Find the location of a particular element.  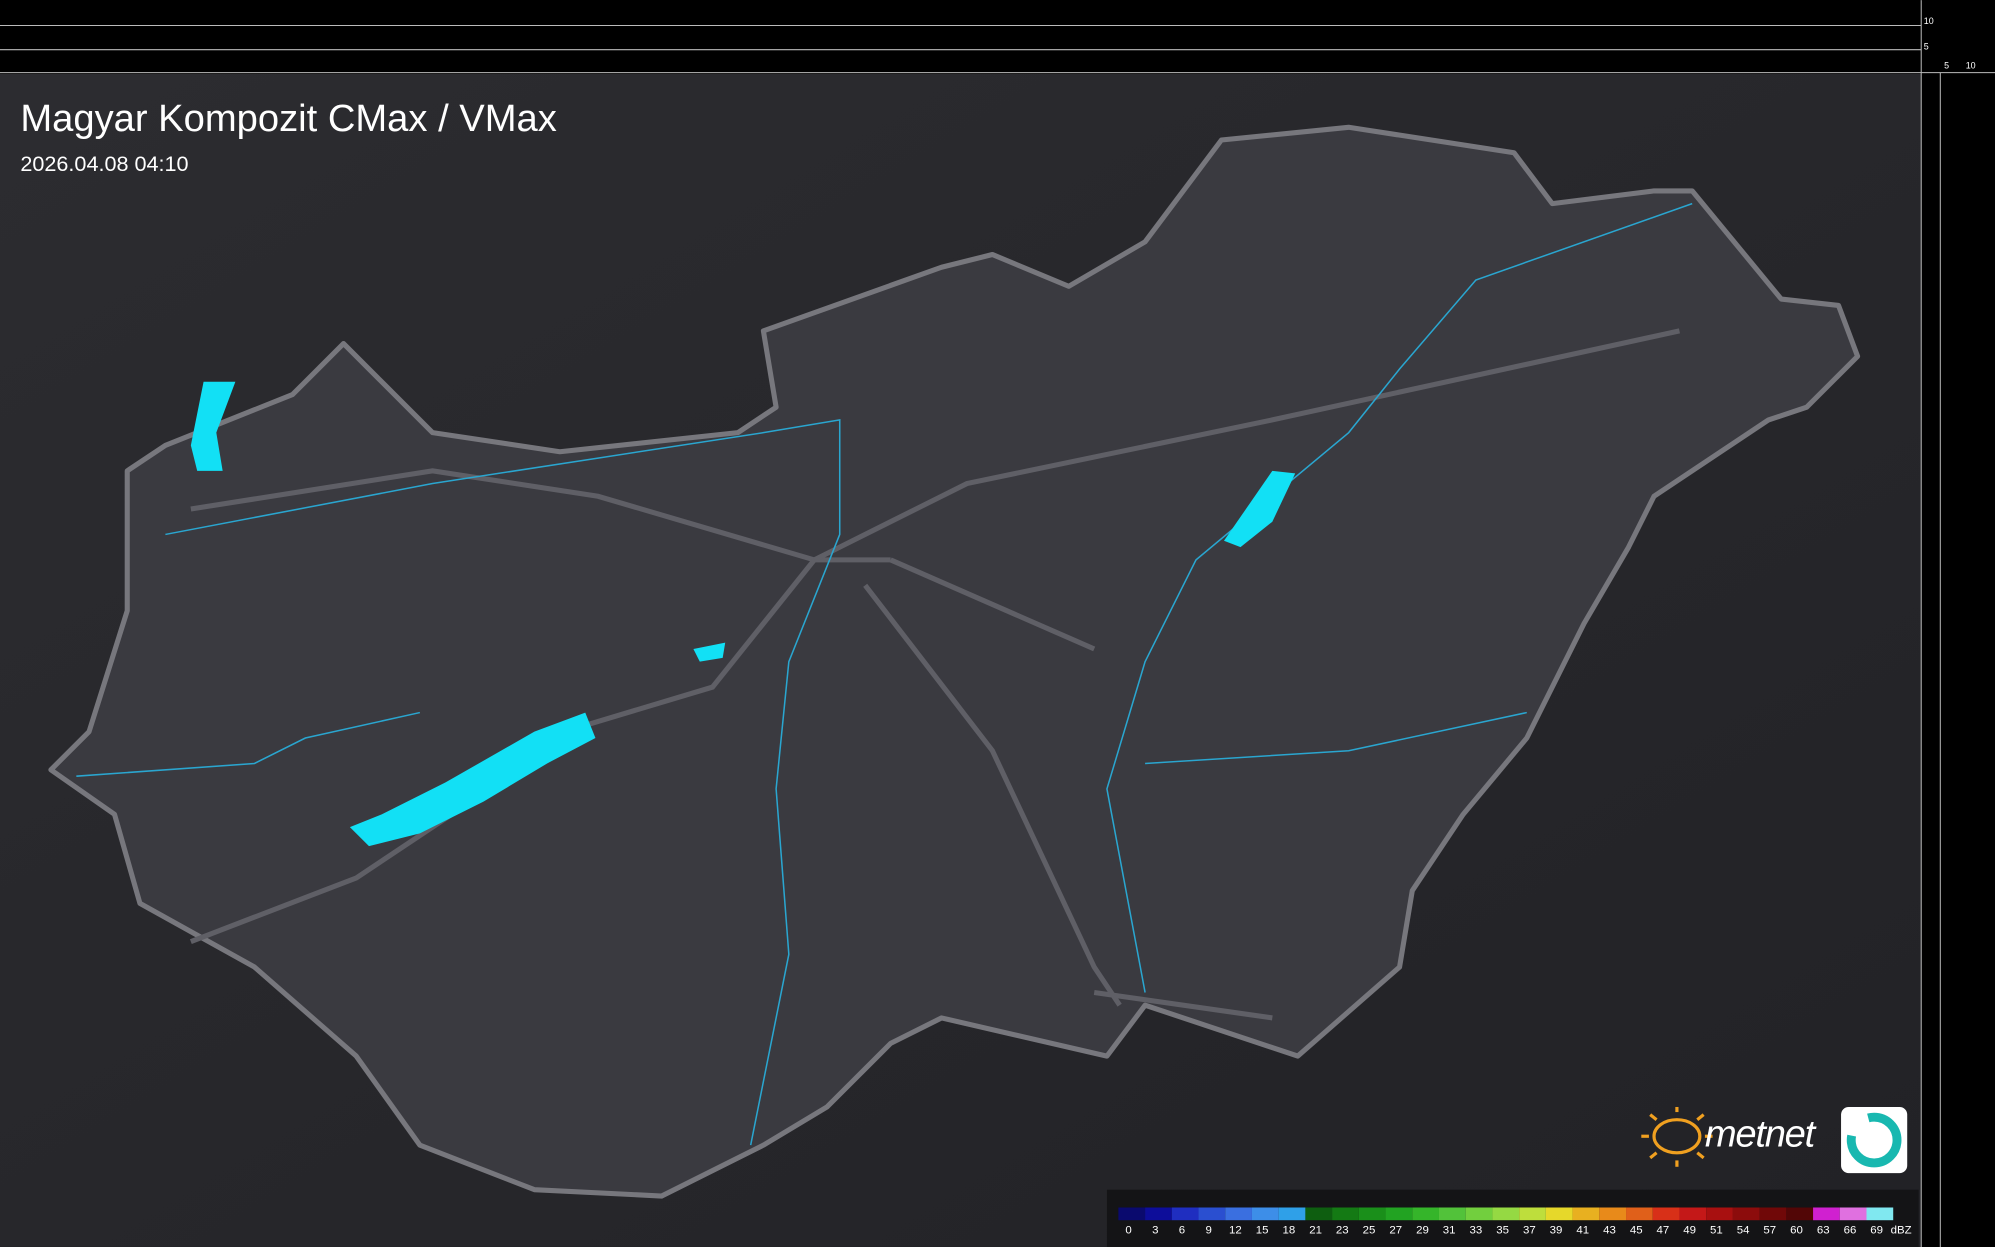

legend-label: 57 is located at coordinates (1769, 1230).